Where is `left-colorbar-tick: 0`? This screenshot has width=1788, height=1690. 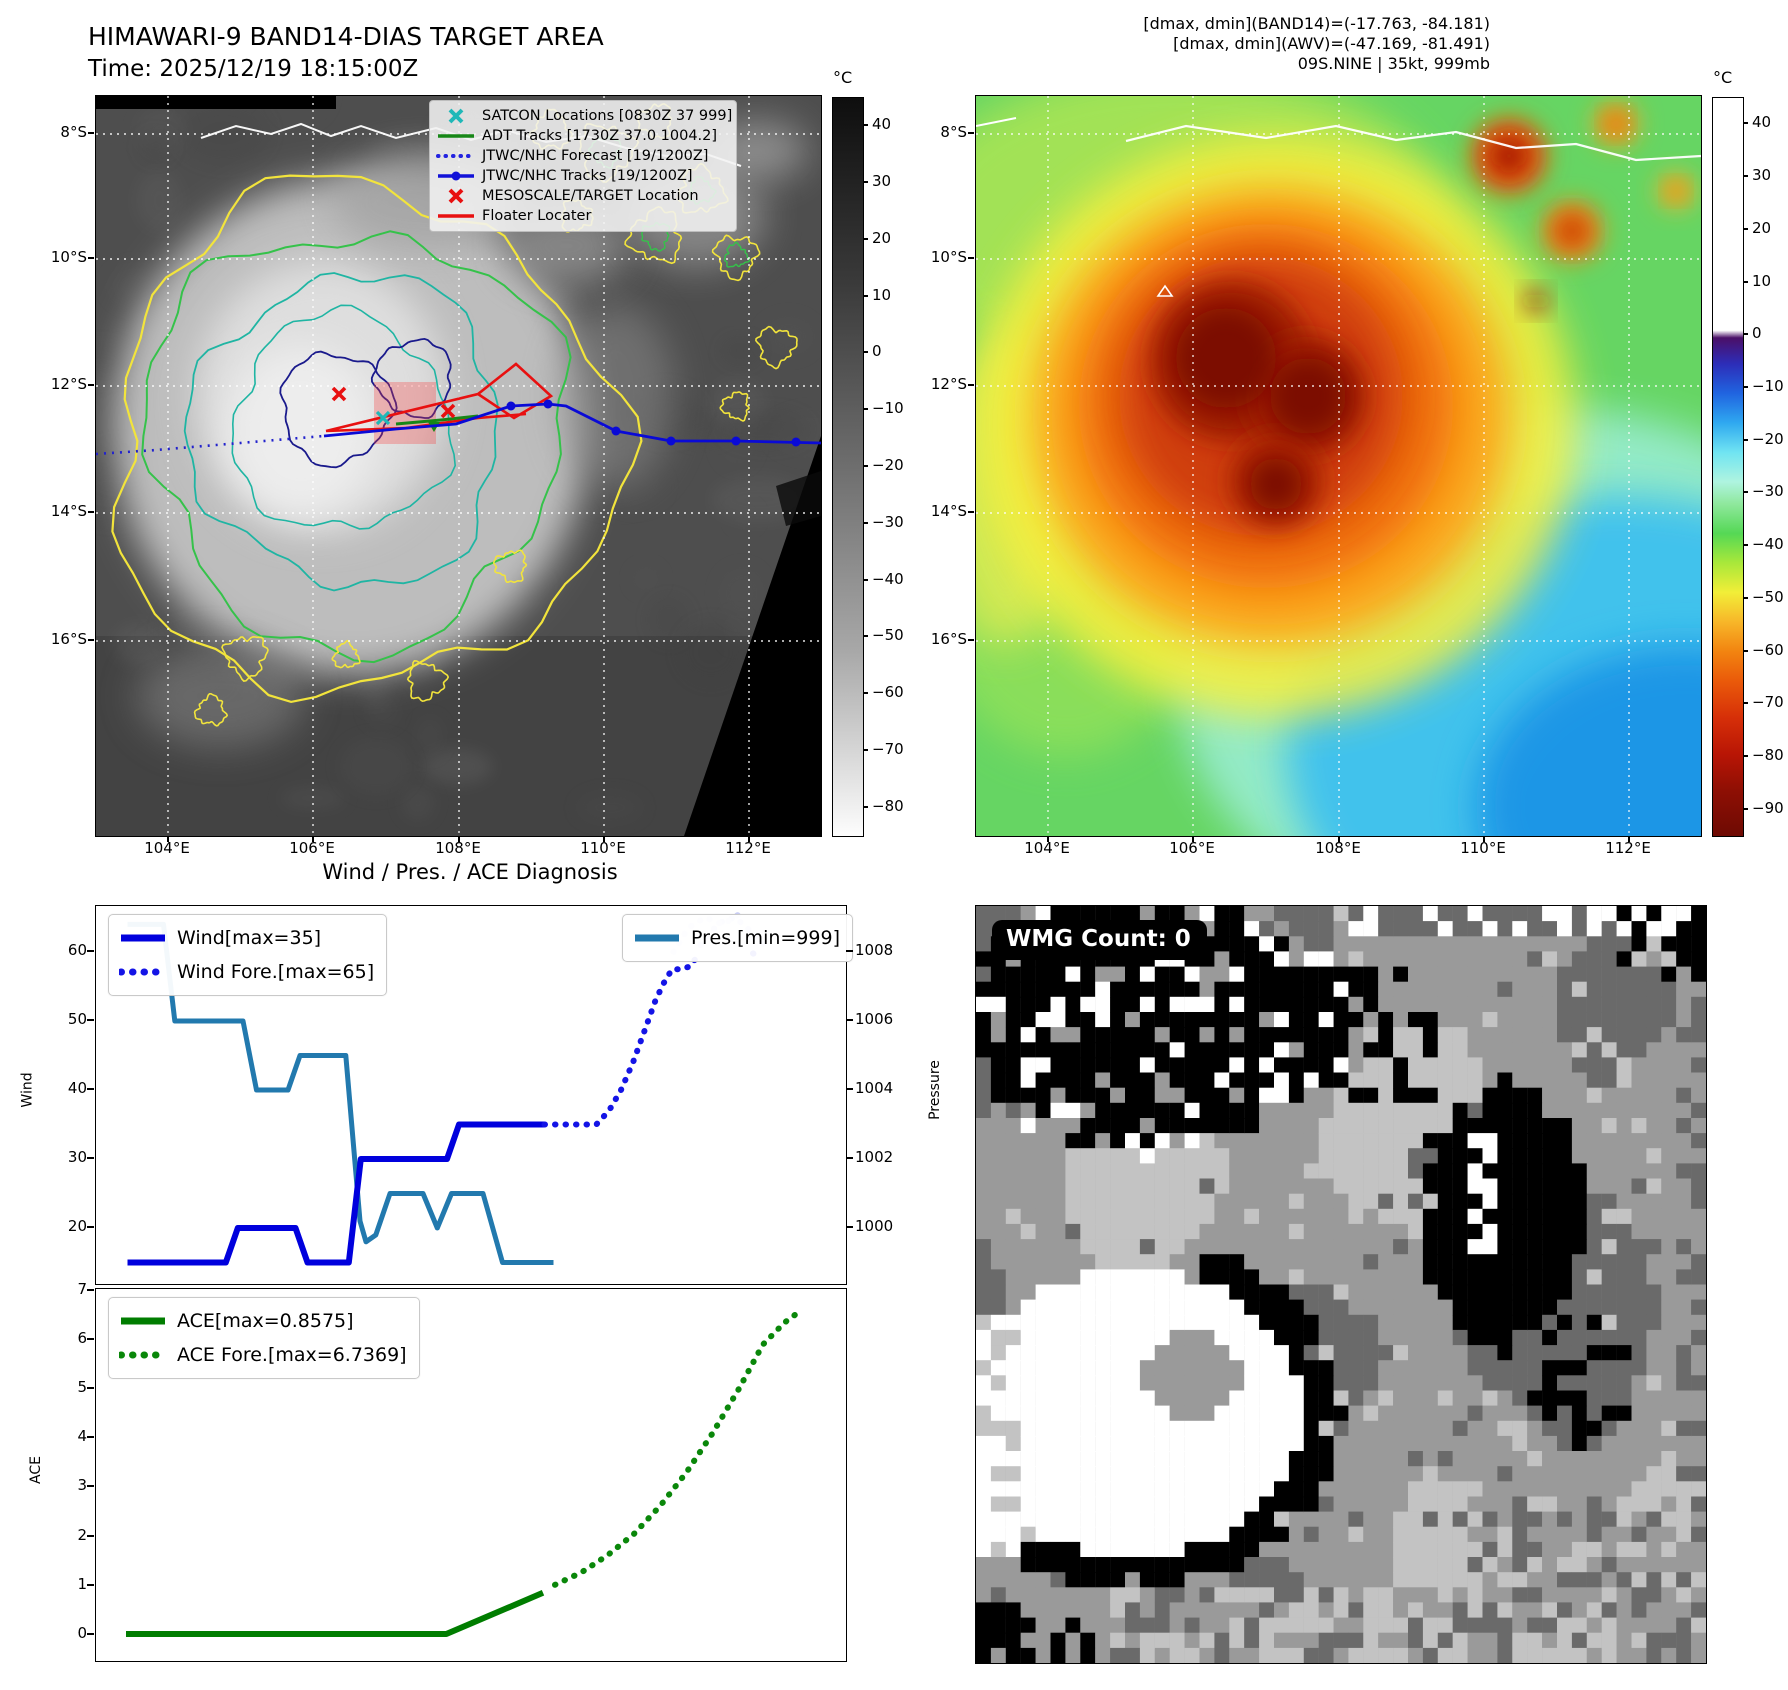 left-colorbar-tick: 0 is located at coordinates (877, 351).